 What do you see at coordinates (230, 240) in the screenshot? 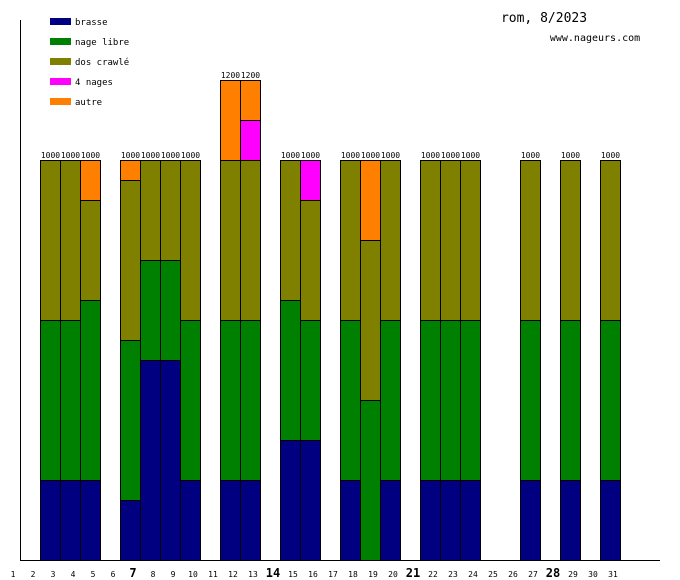
I see `bar-segment-day-11-dos-crawlé` at bounding box center [230, 240].